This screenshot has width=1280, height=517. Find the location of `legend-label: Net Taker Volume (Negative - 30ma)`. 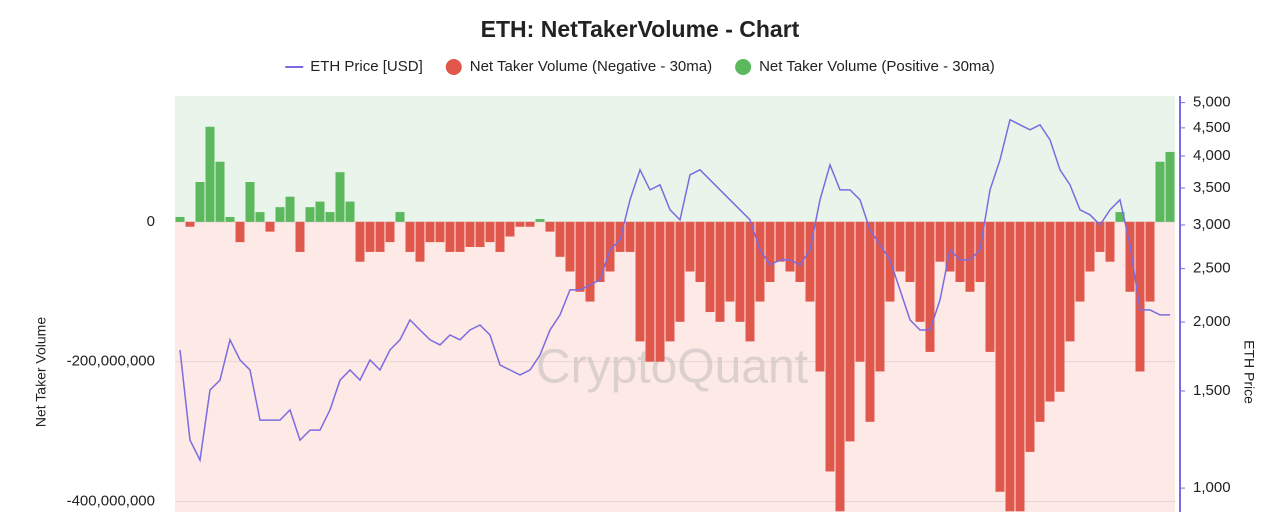

legend-label: Net Taker Volume (Negative - 30ma) is located at coordinates (591, 66).